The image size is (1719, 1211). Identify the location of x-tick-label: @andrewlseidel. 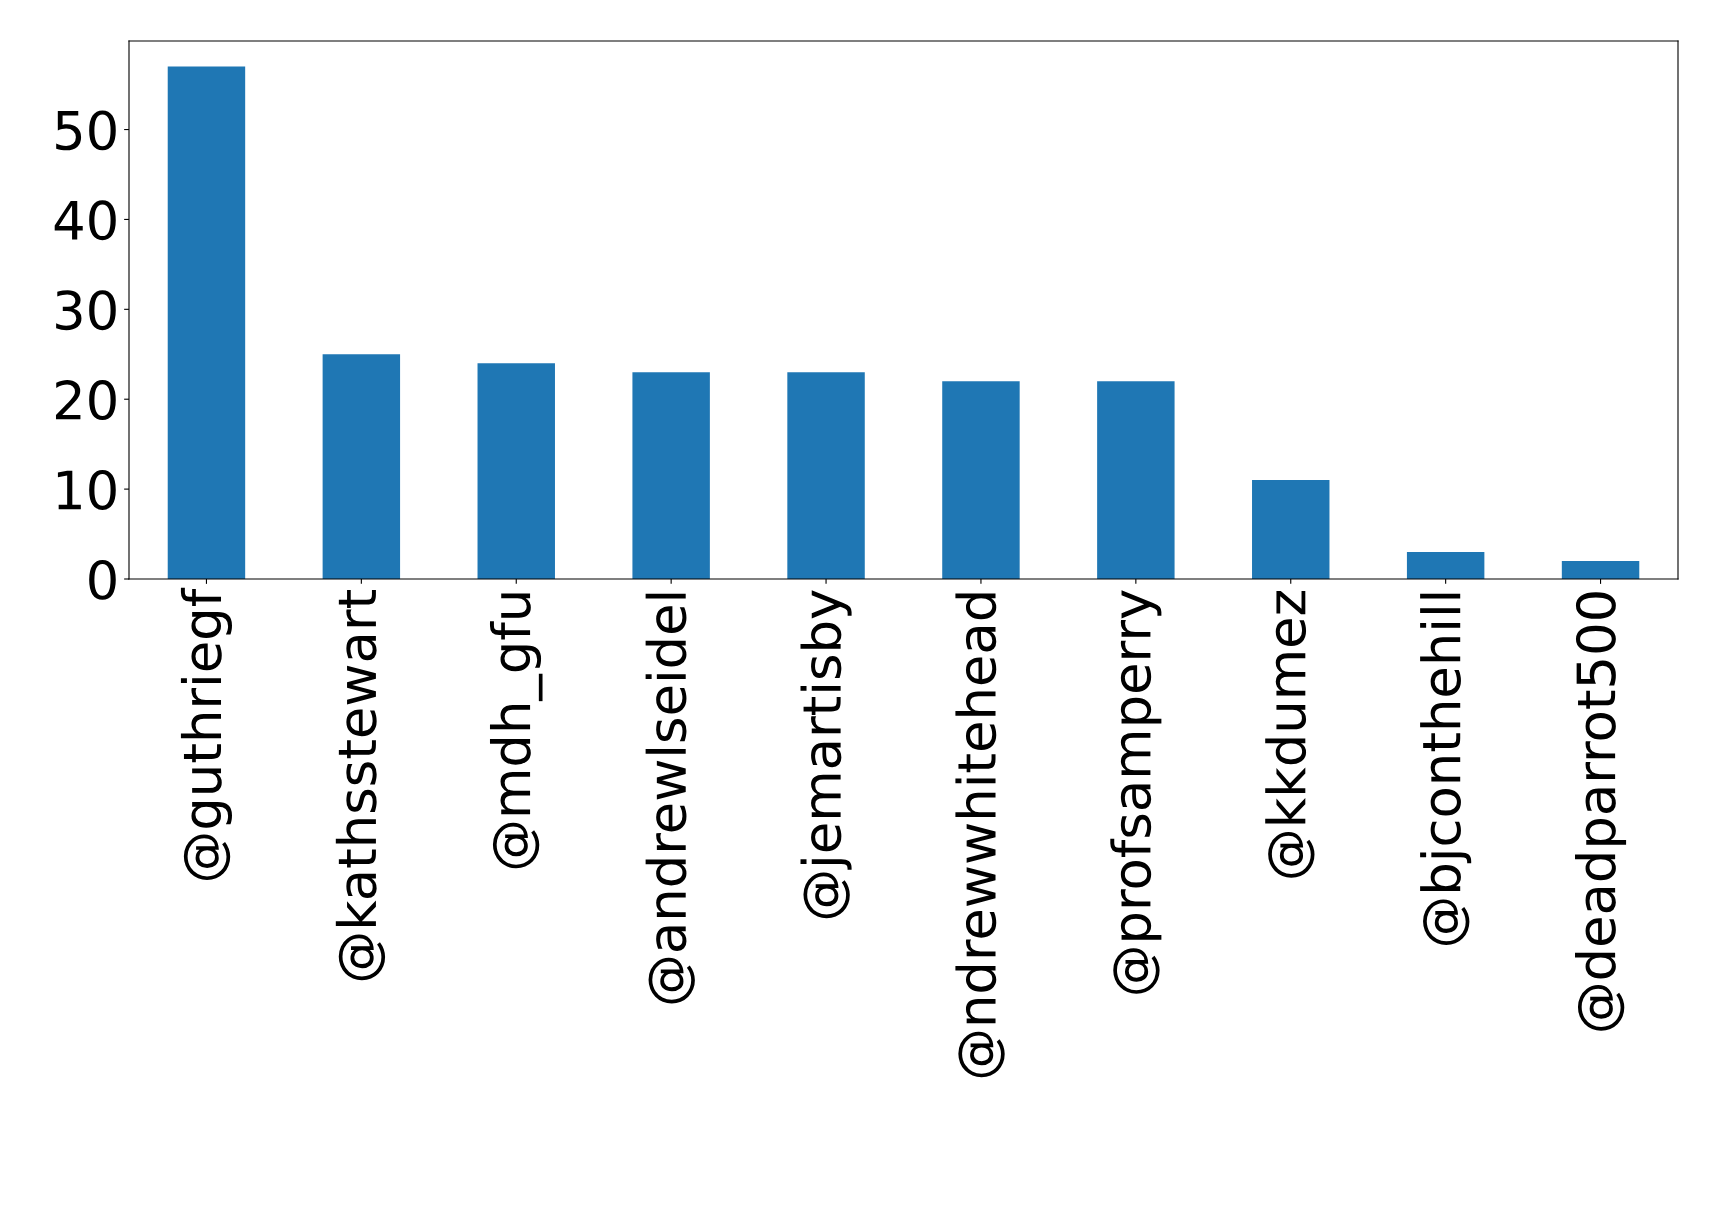
(670, 798).